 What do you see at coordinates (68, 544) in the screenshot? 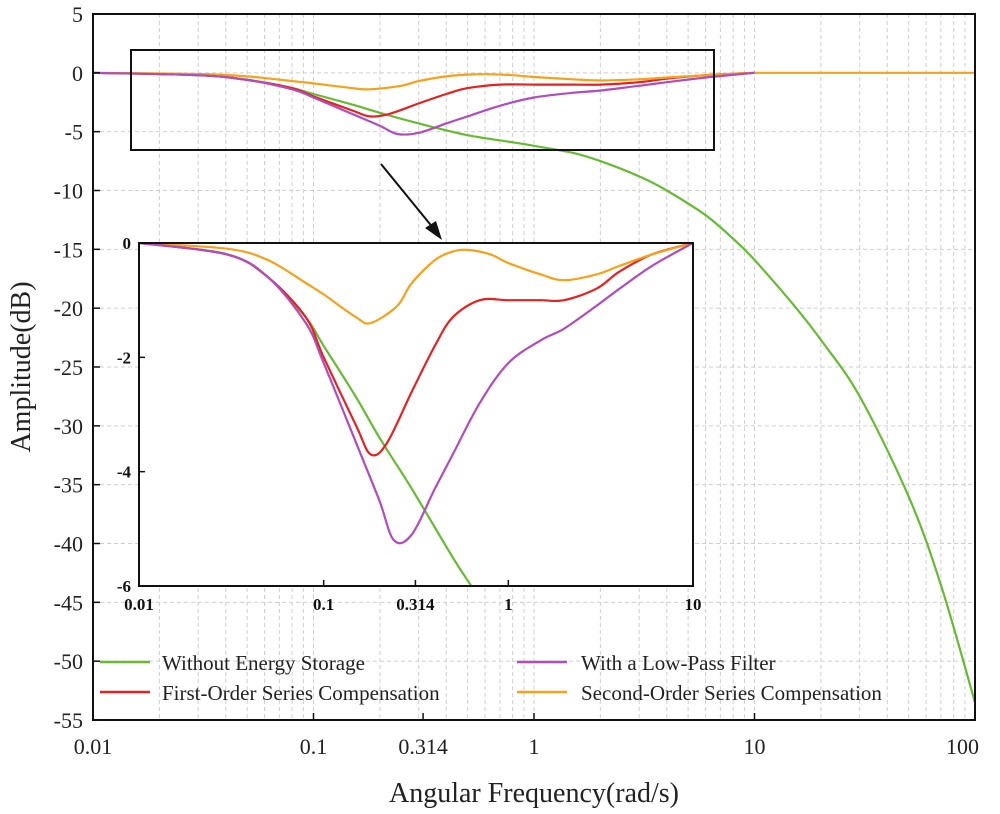
I see `y-tick-label: -40` at bounding box center [68, 544].